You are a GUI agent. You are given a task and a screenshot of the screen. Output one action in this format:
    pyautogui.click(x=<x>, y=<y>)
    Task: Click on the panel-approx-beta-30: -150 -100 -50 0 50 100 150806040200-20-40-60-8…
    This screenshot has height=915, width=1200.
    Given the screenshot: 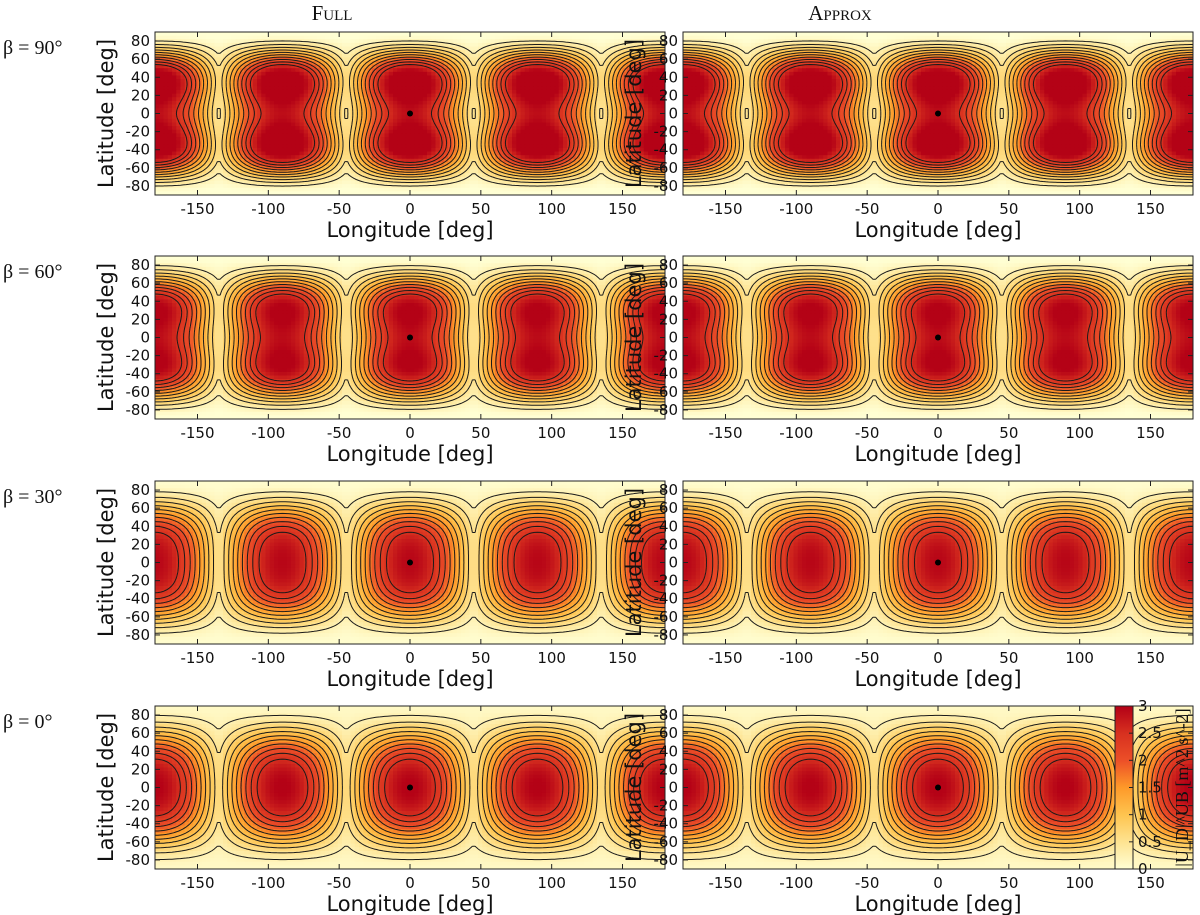 What is the action you would take?
    pyautogui.click(x=908, y=585)
    